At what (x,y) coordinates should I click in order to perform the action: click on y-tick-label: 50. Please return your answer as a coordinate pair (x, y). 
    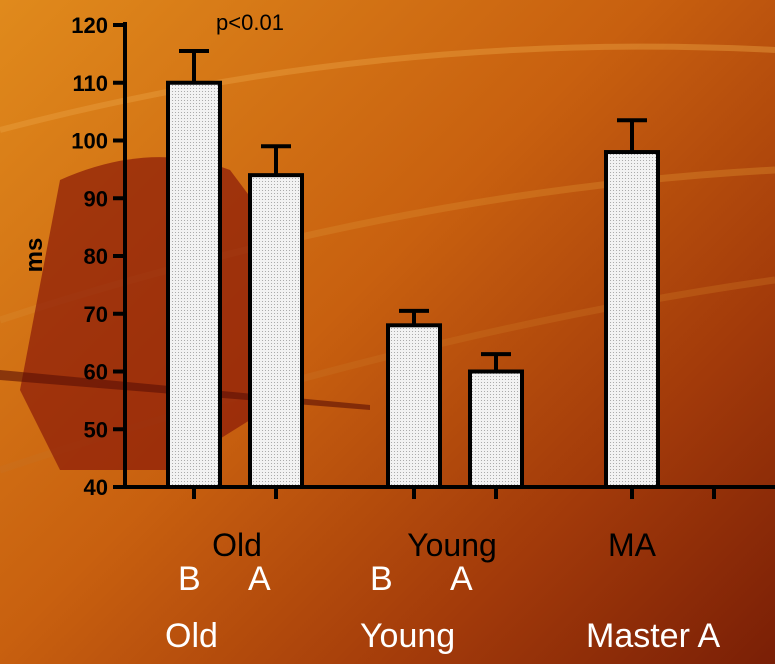
    Looking at the image, I should click on (96, 429).